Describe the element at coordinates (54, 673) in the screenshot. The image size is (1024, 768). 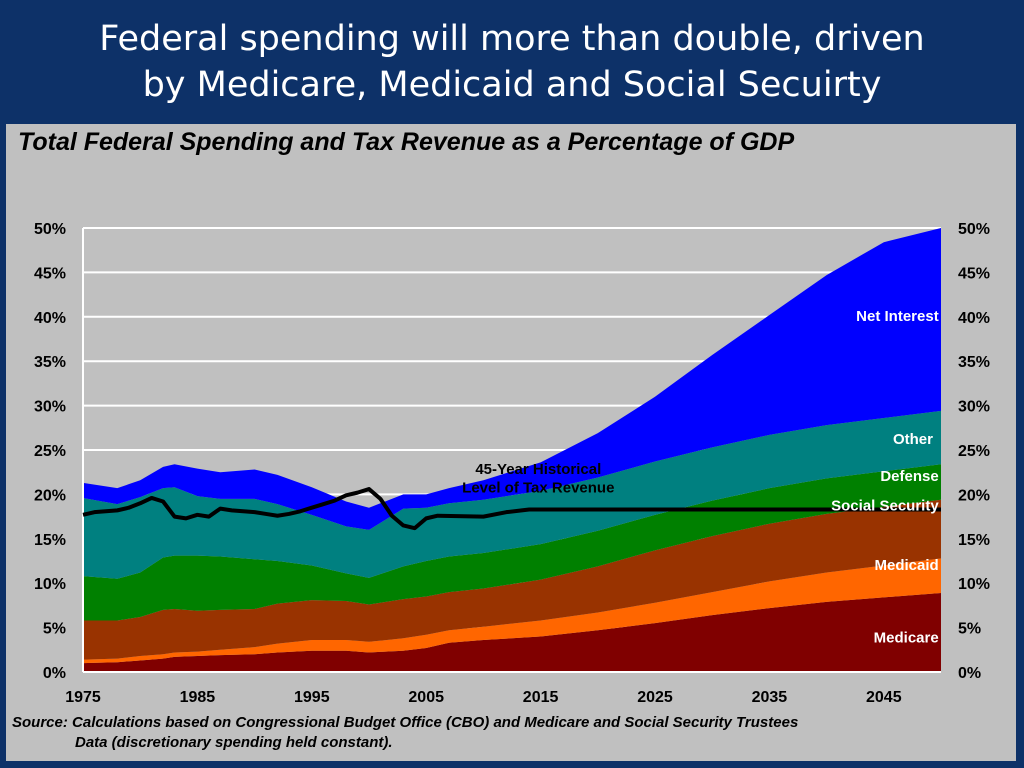
I see `y-tick-label-left: 0%` at that location.